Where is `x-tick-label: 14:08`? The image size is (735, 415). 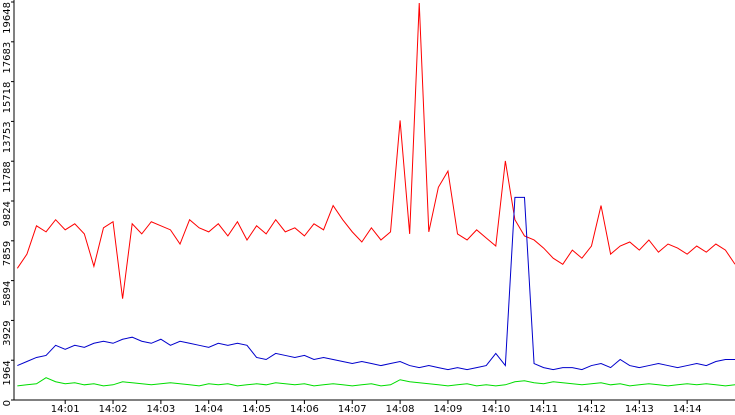
x-tick-label: 14:08 is located at coordinates (400, 409).